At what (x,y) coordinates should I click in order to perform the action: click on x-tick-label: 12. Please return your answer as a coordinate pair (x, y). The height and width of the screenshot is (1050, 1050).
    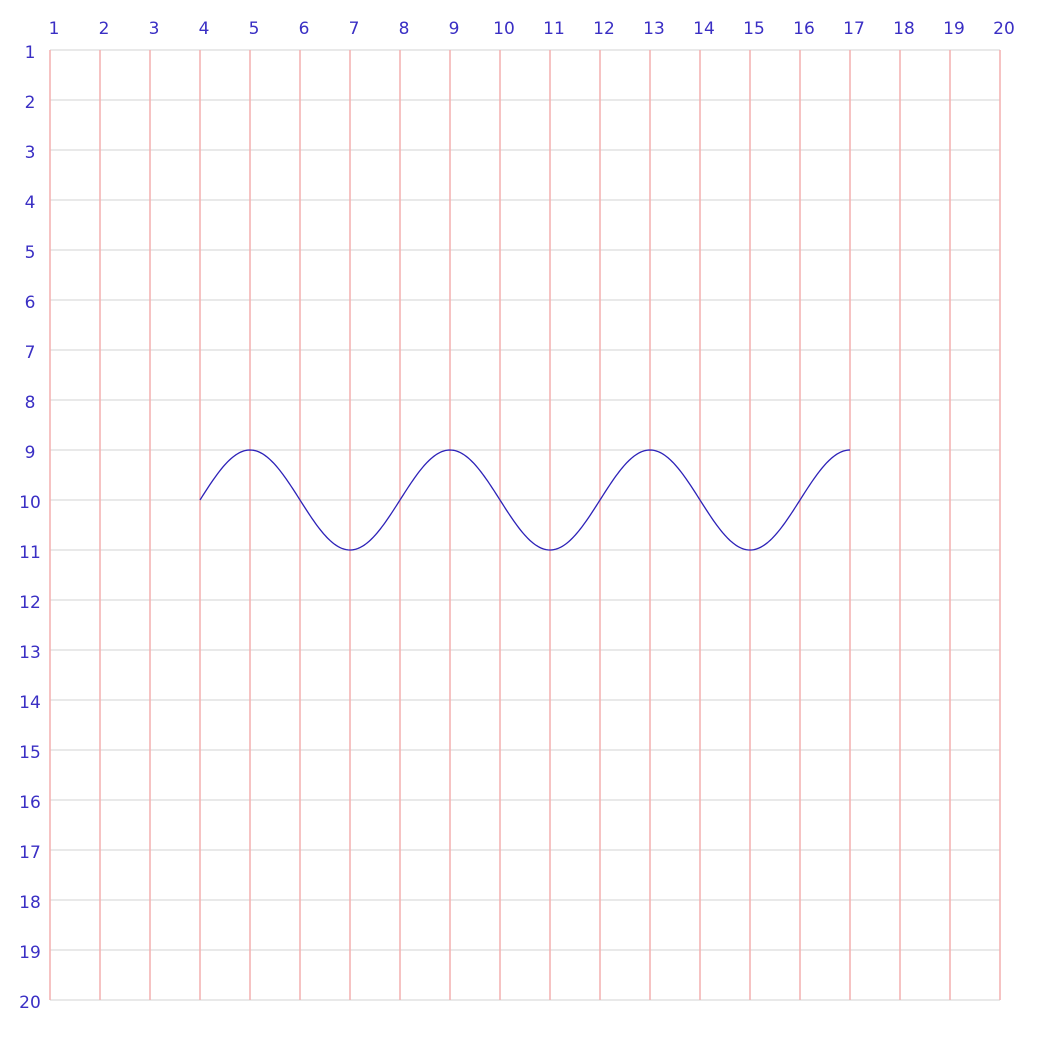
    Looking at the image, I should click on (604, 29).